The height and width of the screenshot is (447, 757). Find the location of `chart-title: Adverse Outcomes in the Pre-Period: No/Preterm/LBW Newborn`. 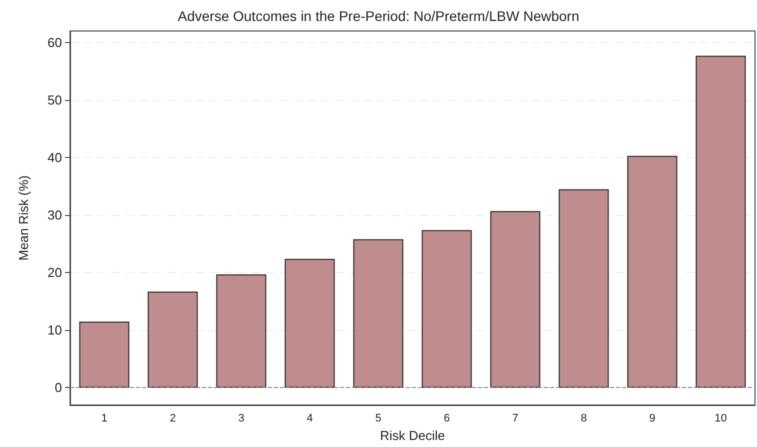

chart-title: Adverse Outcomes in the Pre-Period: No/Preterm/LBW Newborn is located at coordinates (379, 16).